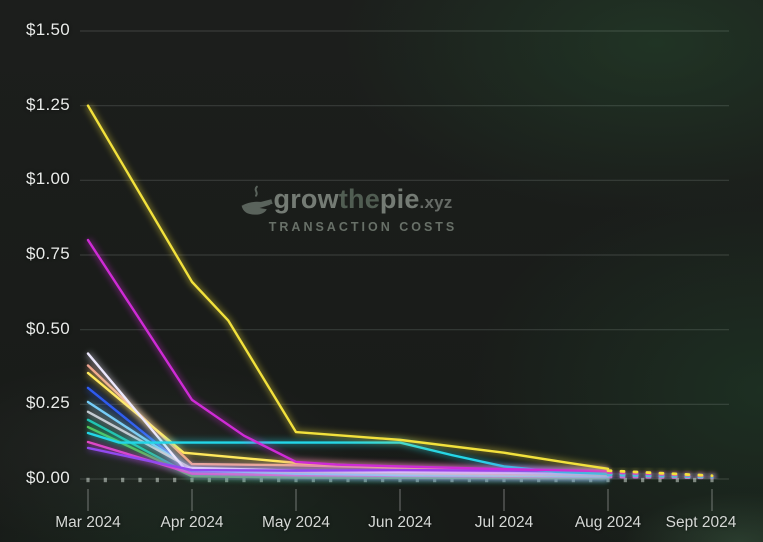  I want to click on x-axis-label: Mar 2024, so click(88, 522).